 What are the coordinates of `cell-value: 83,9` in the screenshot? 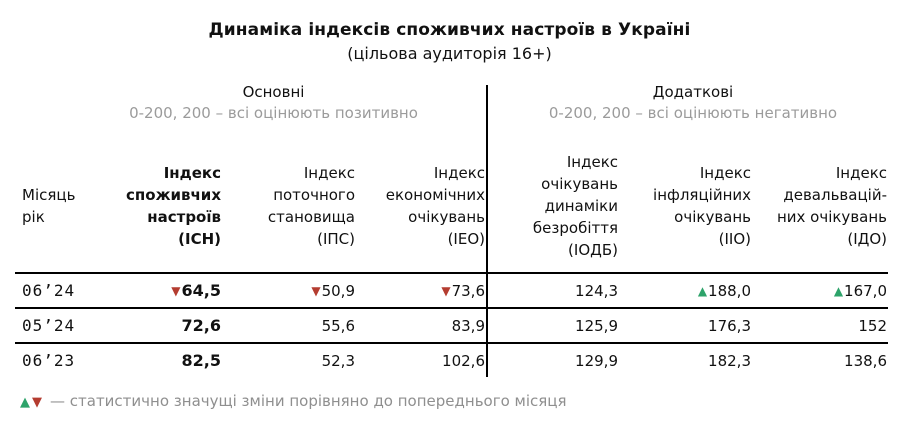 It's located at (468, 325).